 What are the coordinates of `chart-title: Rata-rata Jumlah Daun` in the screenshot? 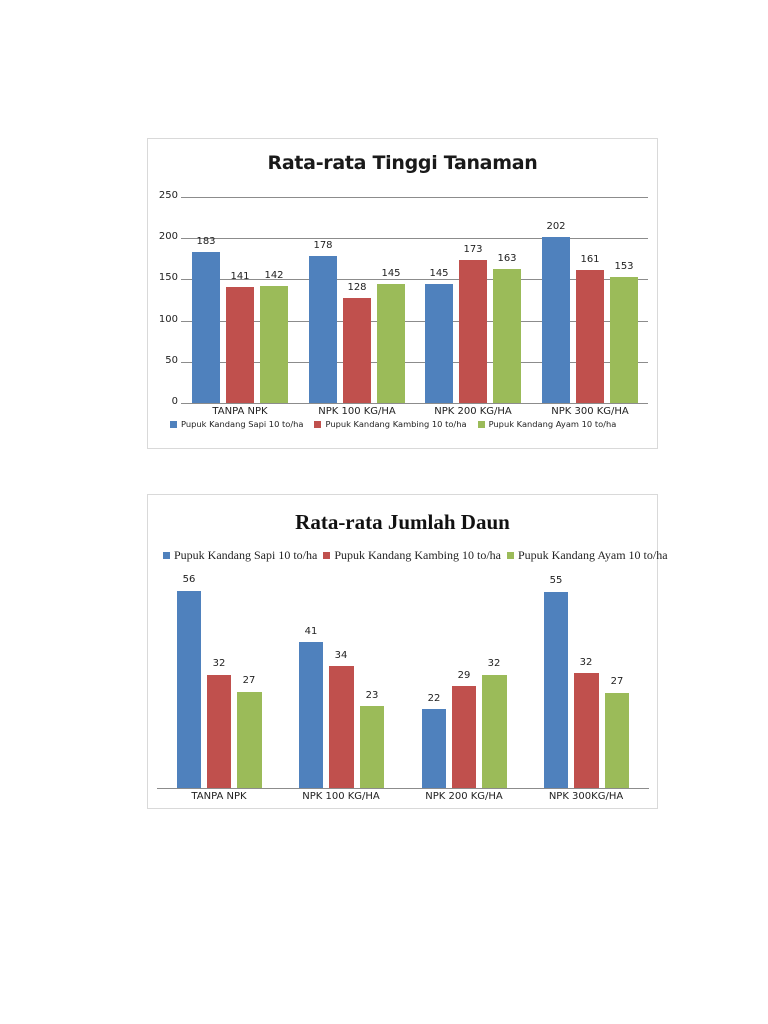 It's located at (402, 522).